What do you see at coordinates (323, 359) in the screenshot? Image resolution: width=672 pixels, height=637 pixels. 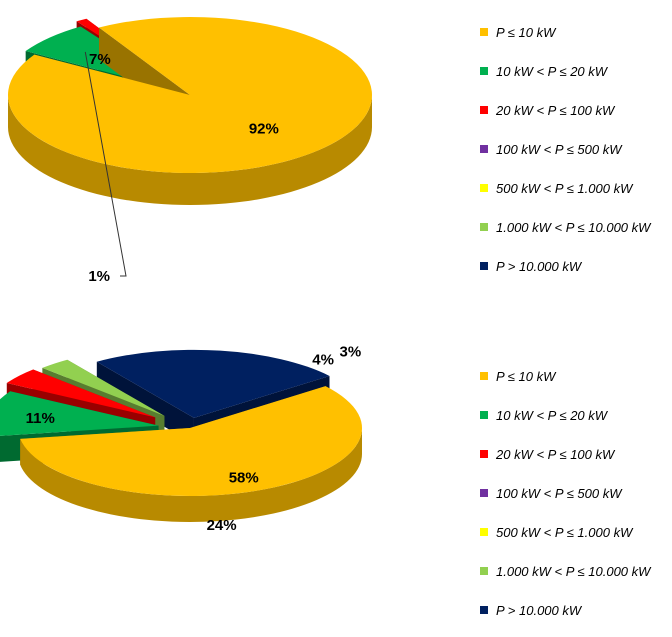 I see `data-label: 4%` at bounding box center [323, 359].